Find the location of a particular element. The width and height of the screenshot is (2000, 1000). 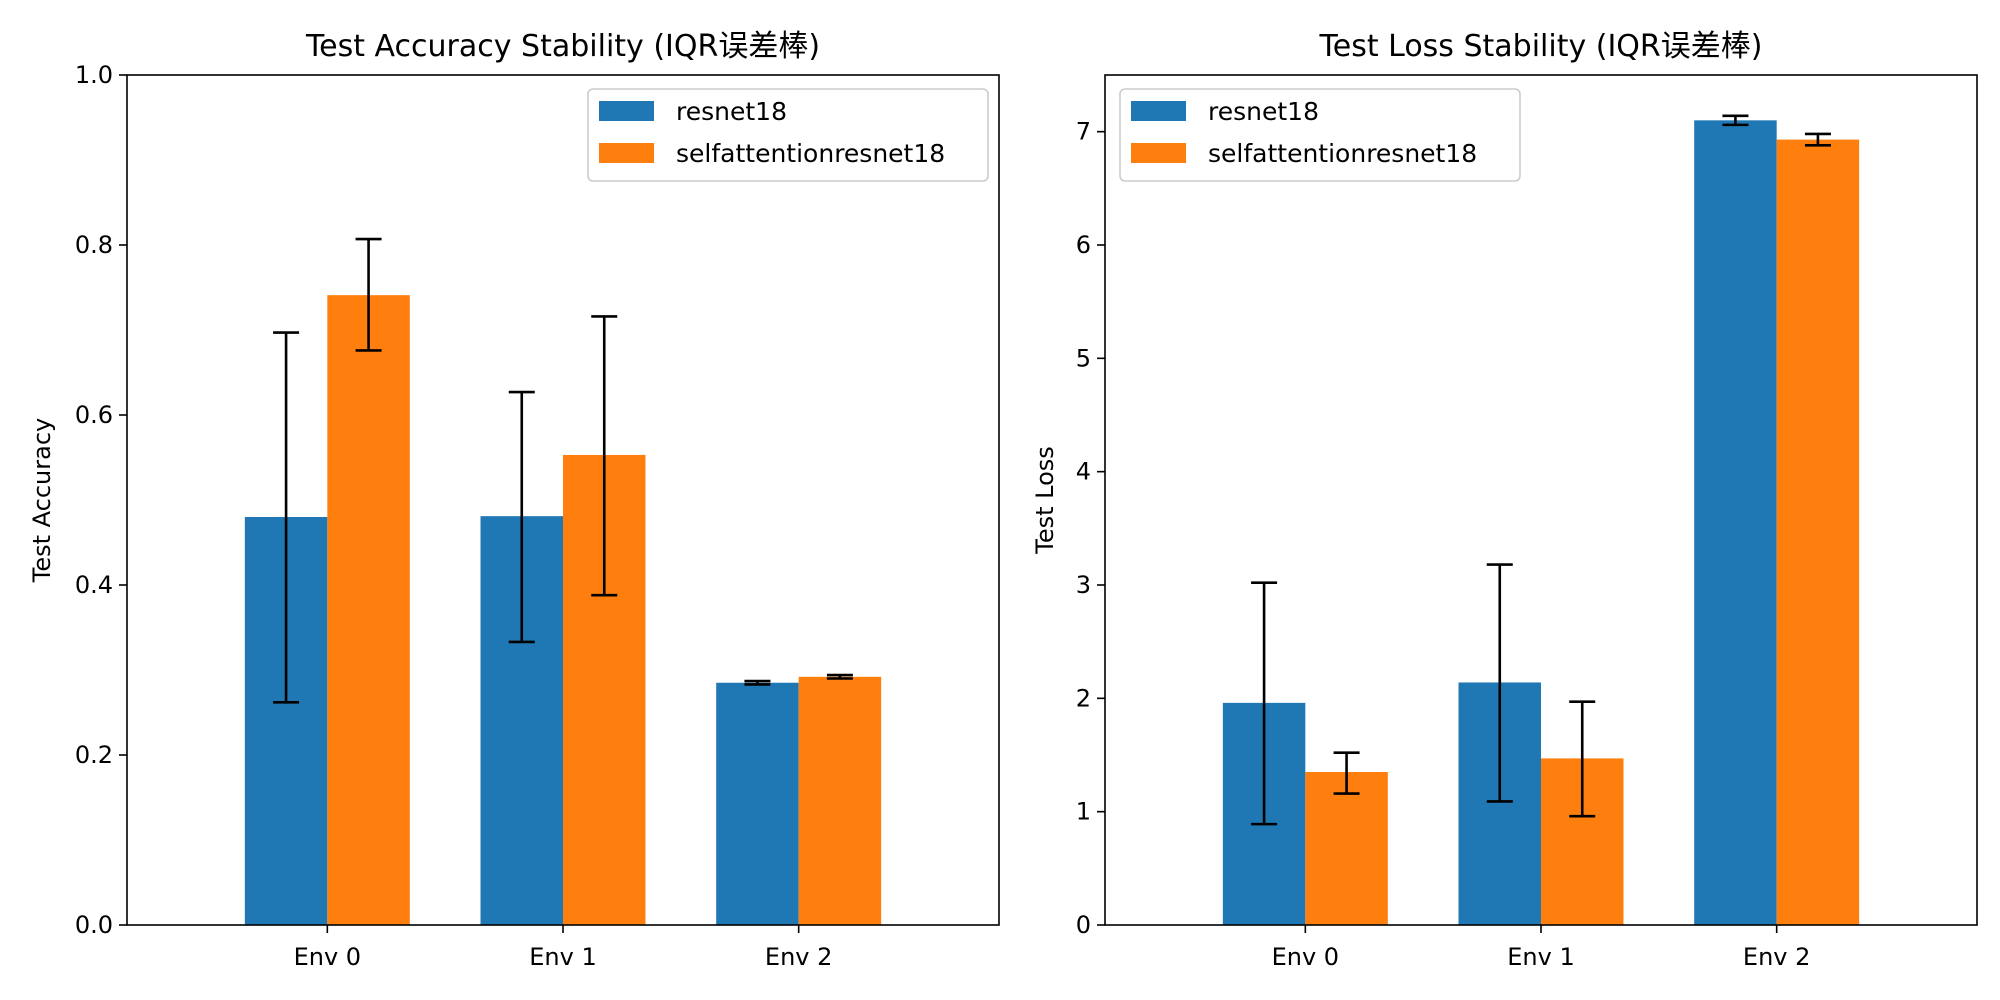

accuracy-ytick-label: 1.0 is located at coordinates (94, 75).